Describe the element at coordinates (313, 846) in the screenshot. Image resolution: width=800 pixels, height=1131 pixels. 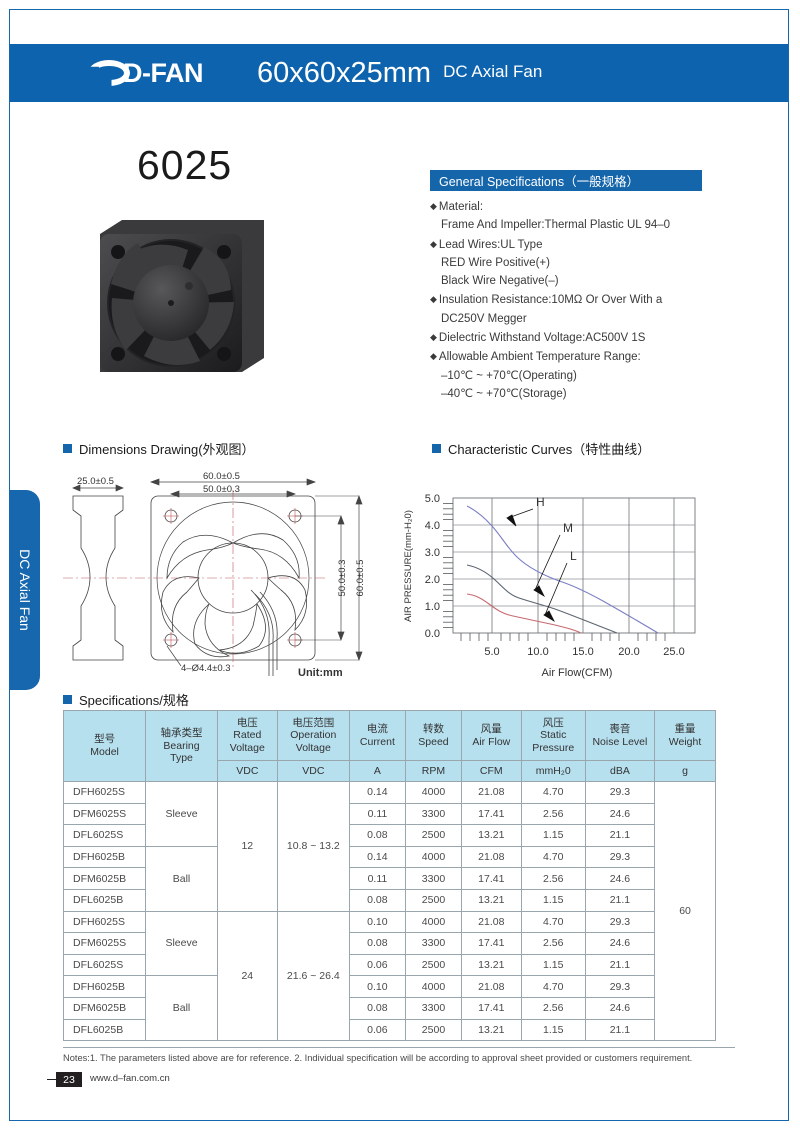
I see `cell-operation-voltage: 10.8 ~ 13.2` at that location.